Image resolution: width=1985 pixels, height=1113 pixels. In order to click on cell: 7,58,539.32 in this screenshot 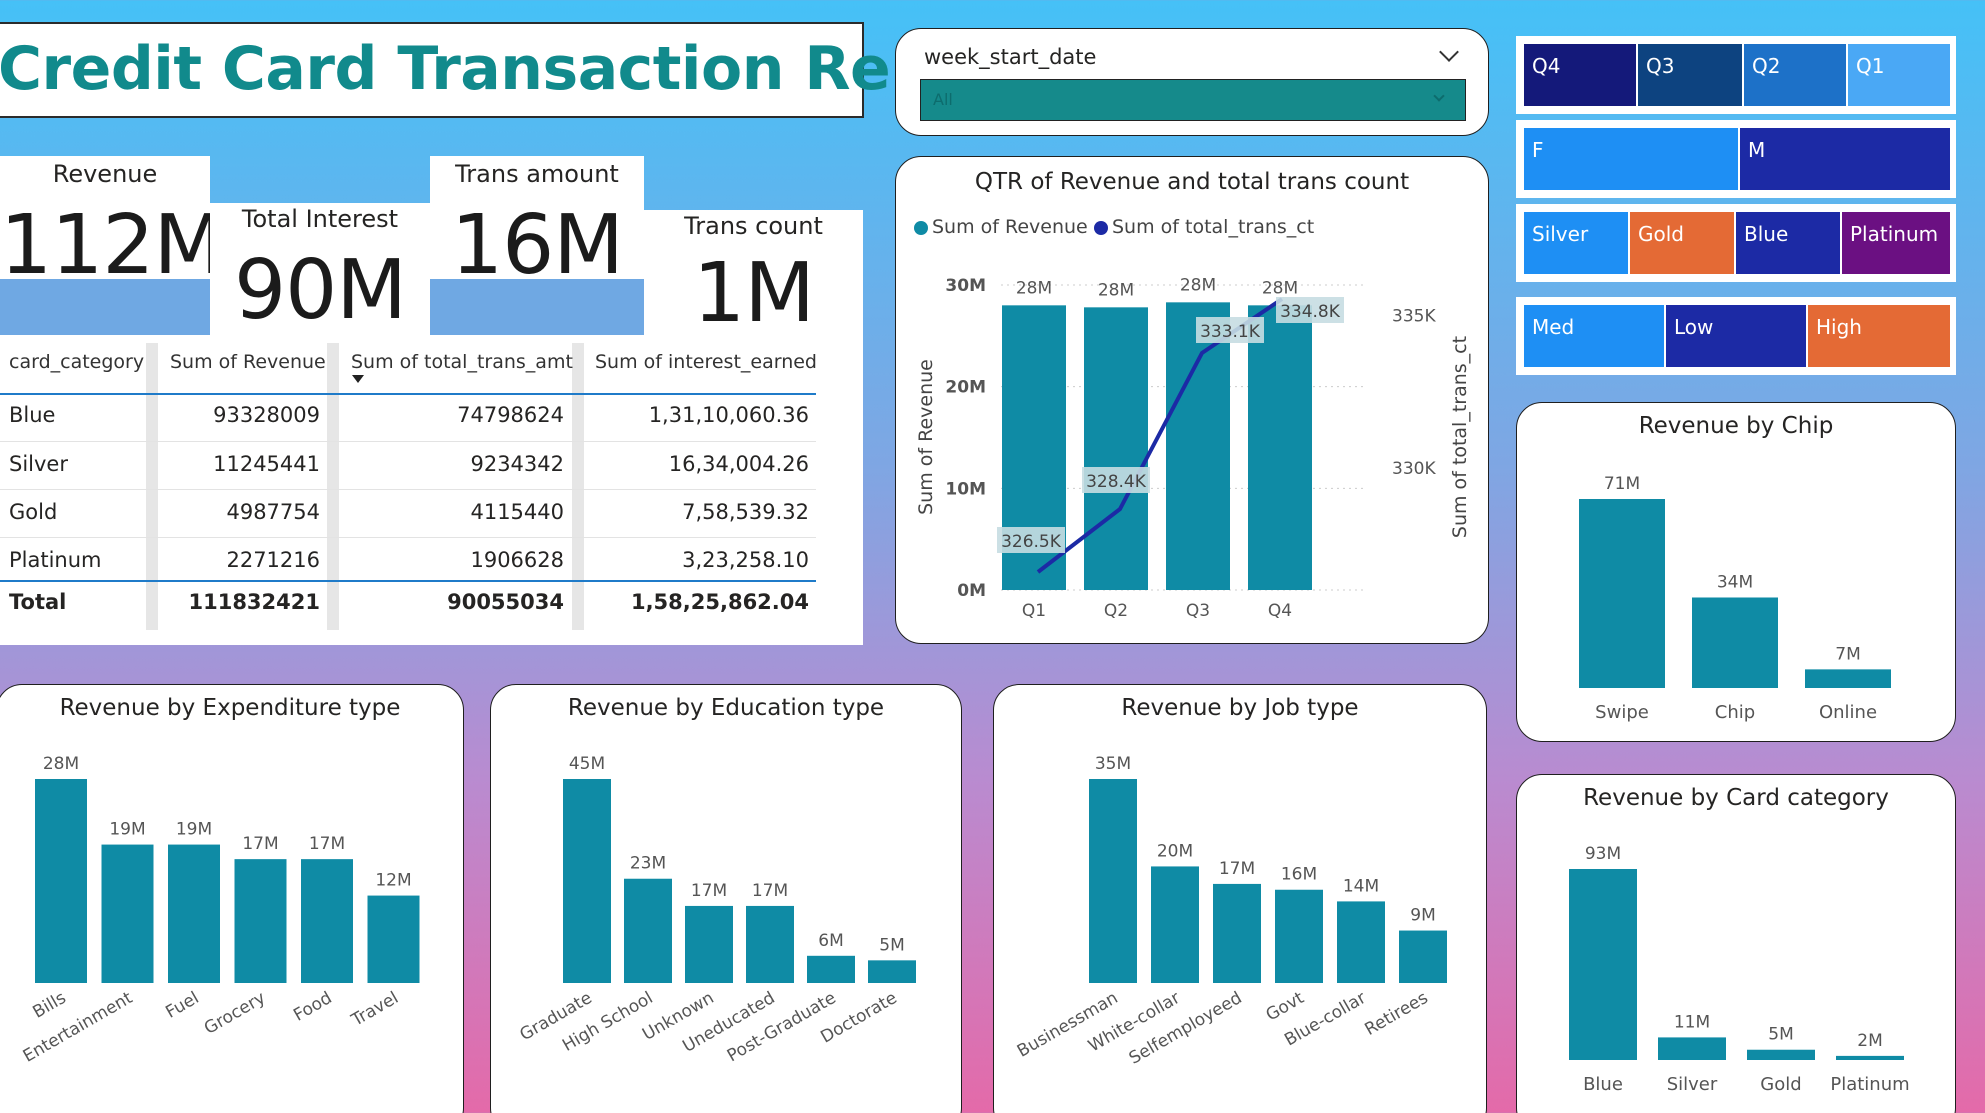, I will do `click(745, 512)`.